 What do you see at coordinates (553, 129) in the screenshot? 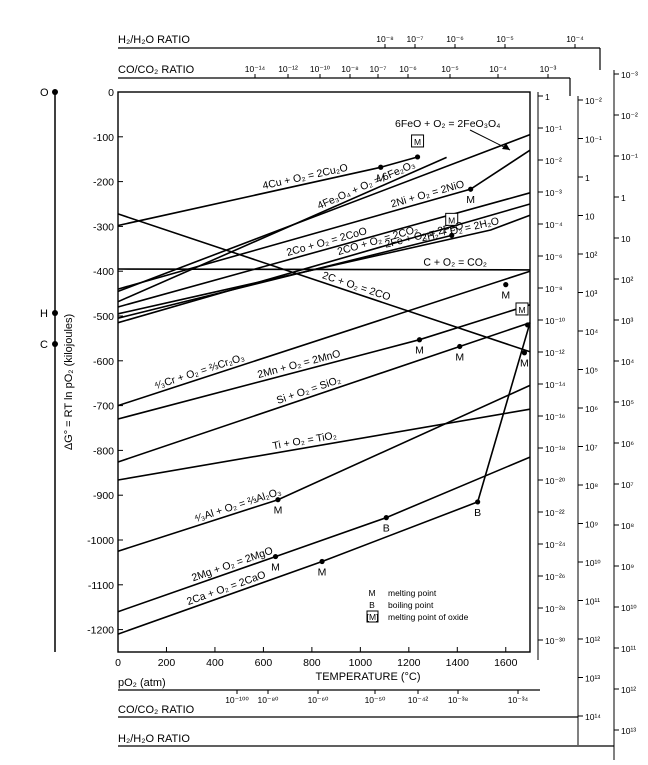
I see `po2-right-label: 10⁻¹` at bounding box center [553, 129].